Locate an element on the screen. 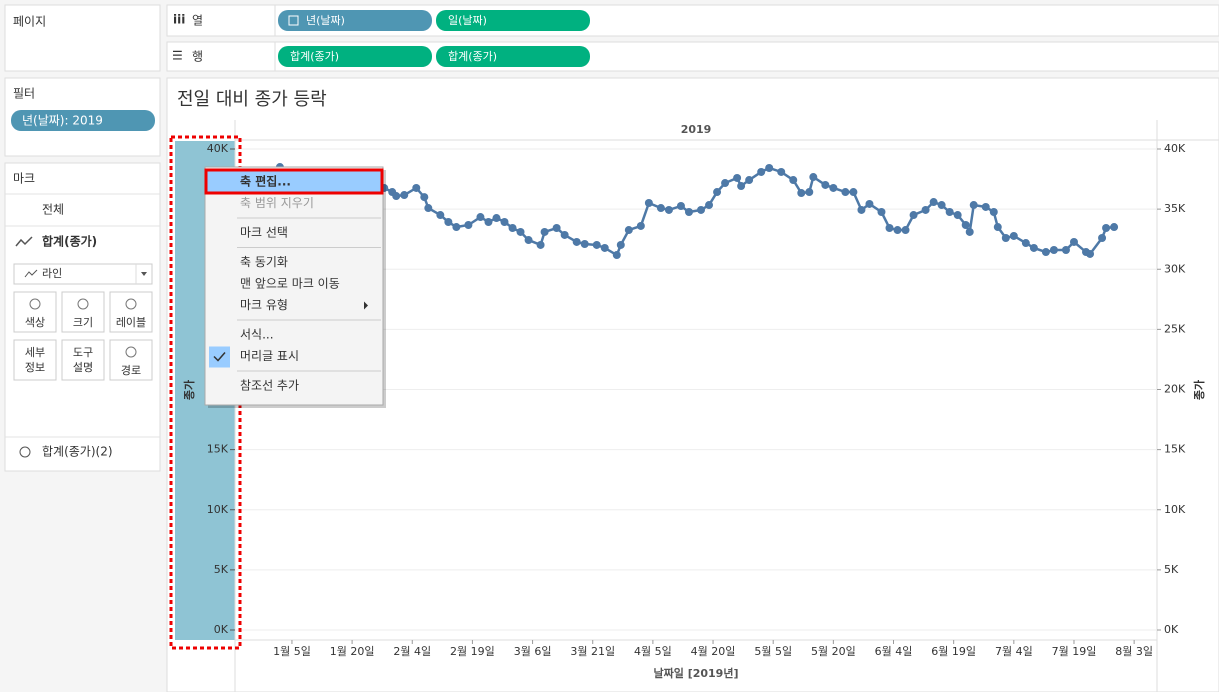 The image size is (1219, 692). mark-type-dropdown is located at coordinates (83, 274).